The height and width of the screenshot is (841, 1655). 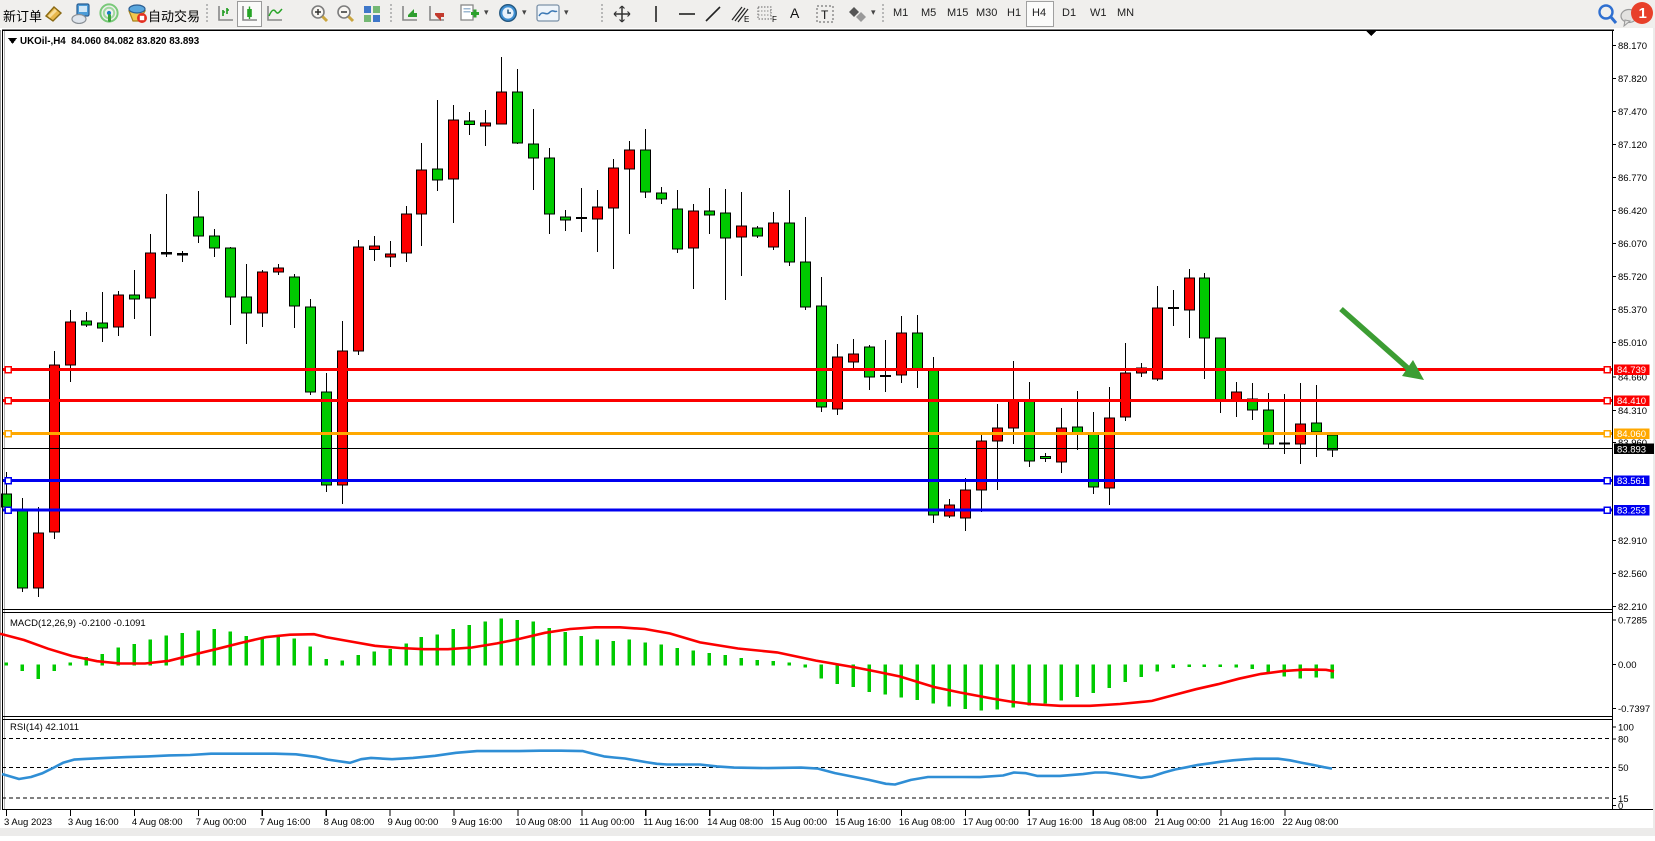 I want to click on svg-text: 7 Aug 16:00, so click(x=285, y=822).